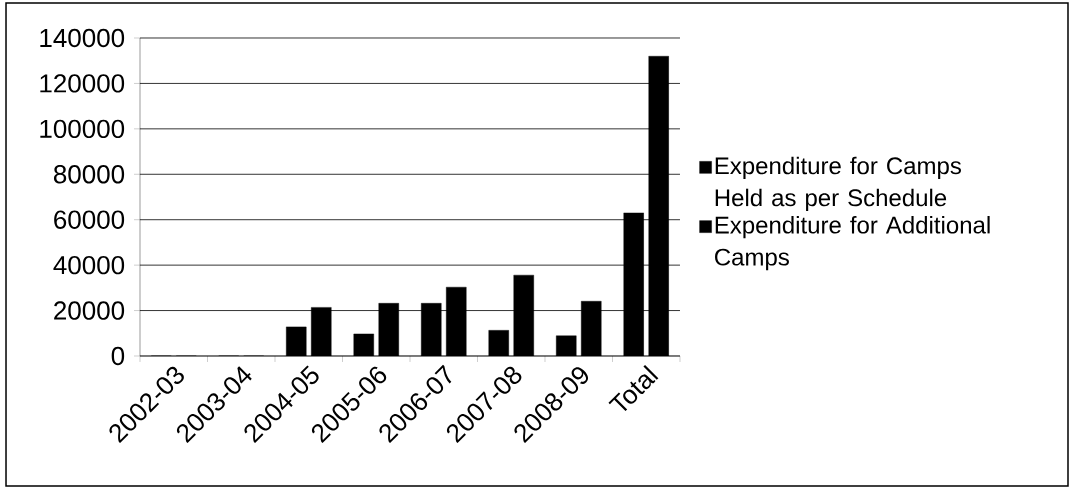  What do you see at coordinates (118, 356) in the screenshot?
I see `y-tick-label: 0` at bounding box center [118, 356].